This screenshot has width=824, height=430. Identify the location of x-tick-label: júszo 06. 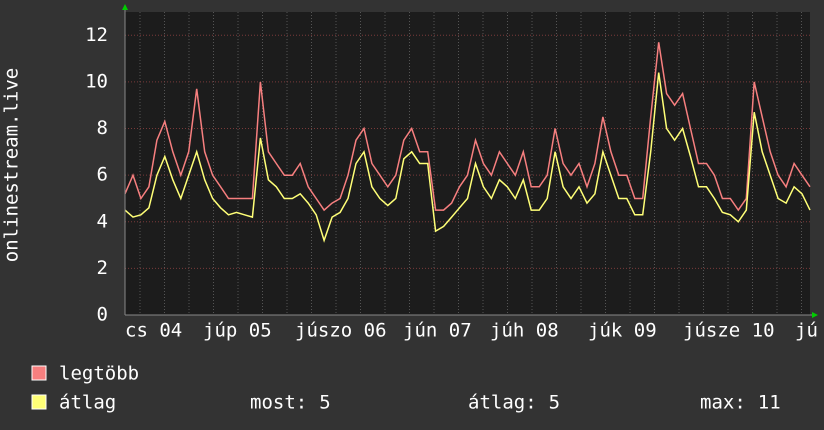
(341, 331).